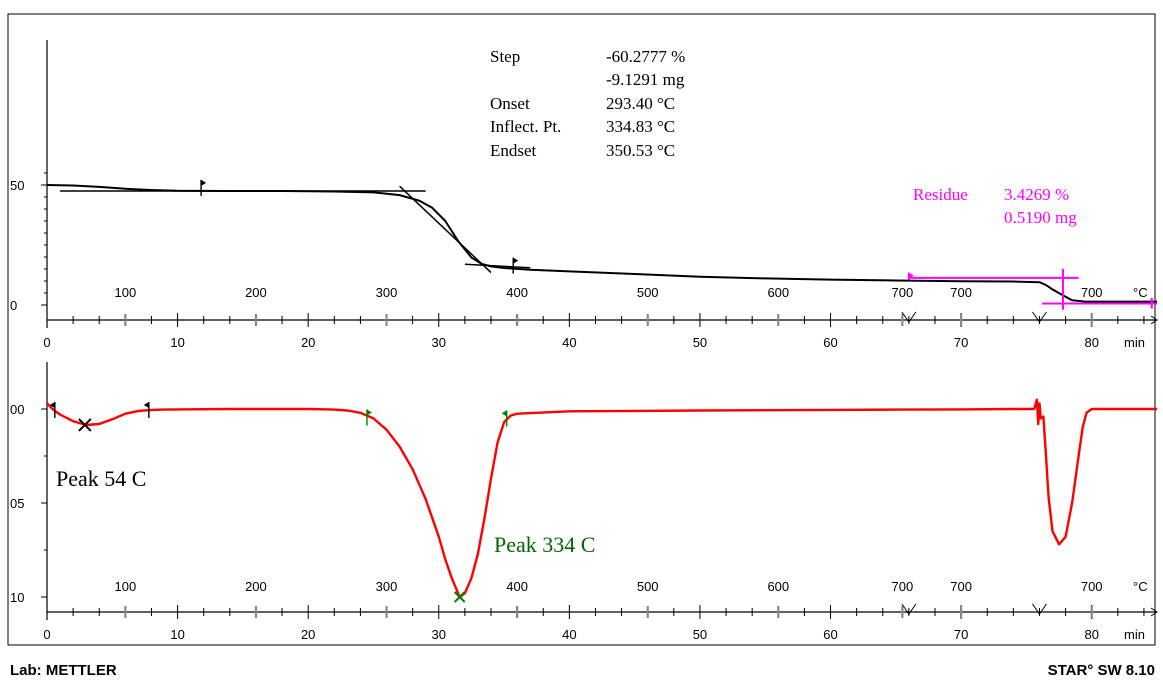 This screenshot has height=682, width=1163. What do you see at coordinates (940, 194) in the screenshot?
I see `residue-label: Residue` at bounding box center [940, 194].